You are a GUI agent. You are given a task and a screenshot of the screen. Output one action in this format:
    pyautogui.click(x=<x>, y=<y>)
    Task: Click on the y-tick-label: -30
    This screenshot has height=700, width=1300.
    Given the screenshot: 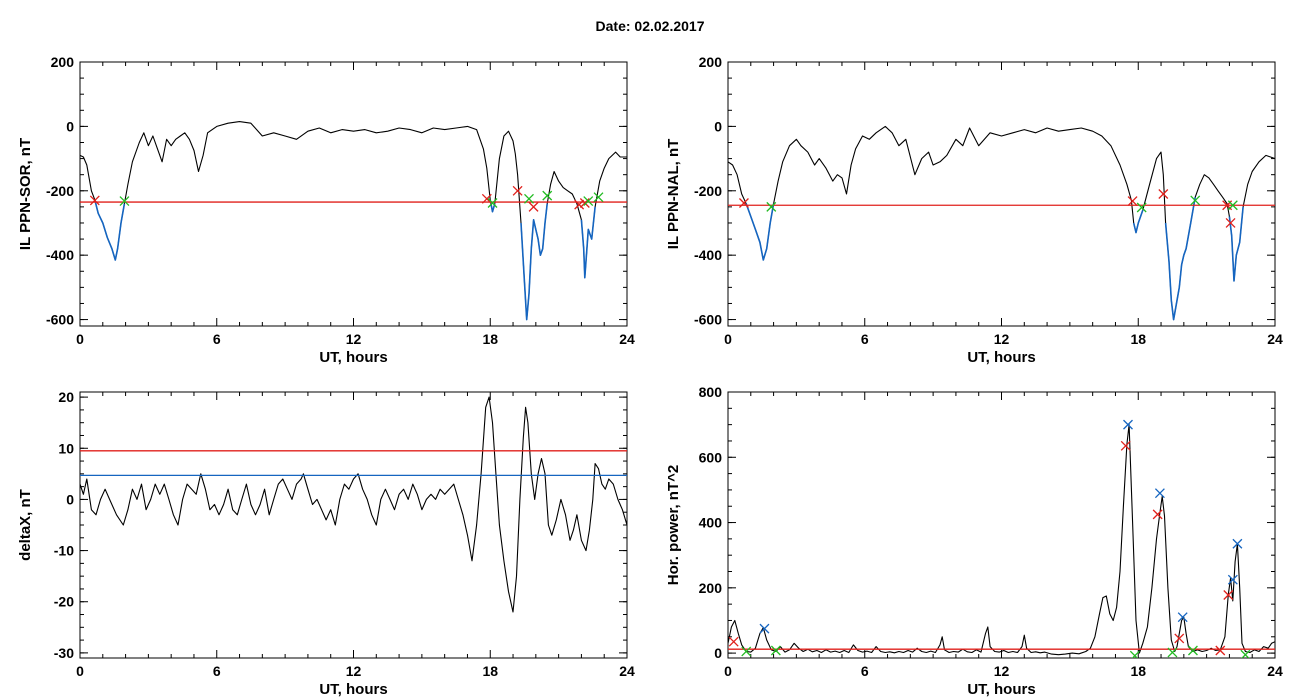 What is the action you would take?
    pyautogui.click(x=64, y=653)
    